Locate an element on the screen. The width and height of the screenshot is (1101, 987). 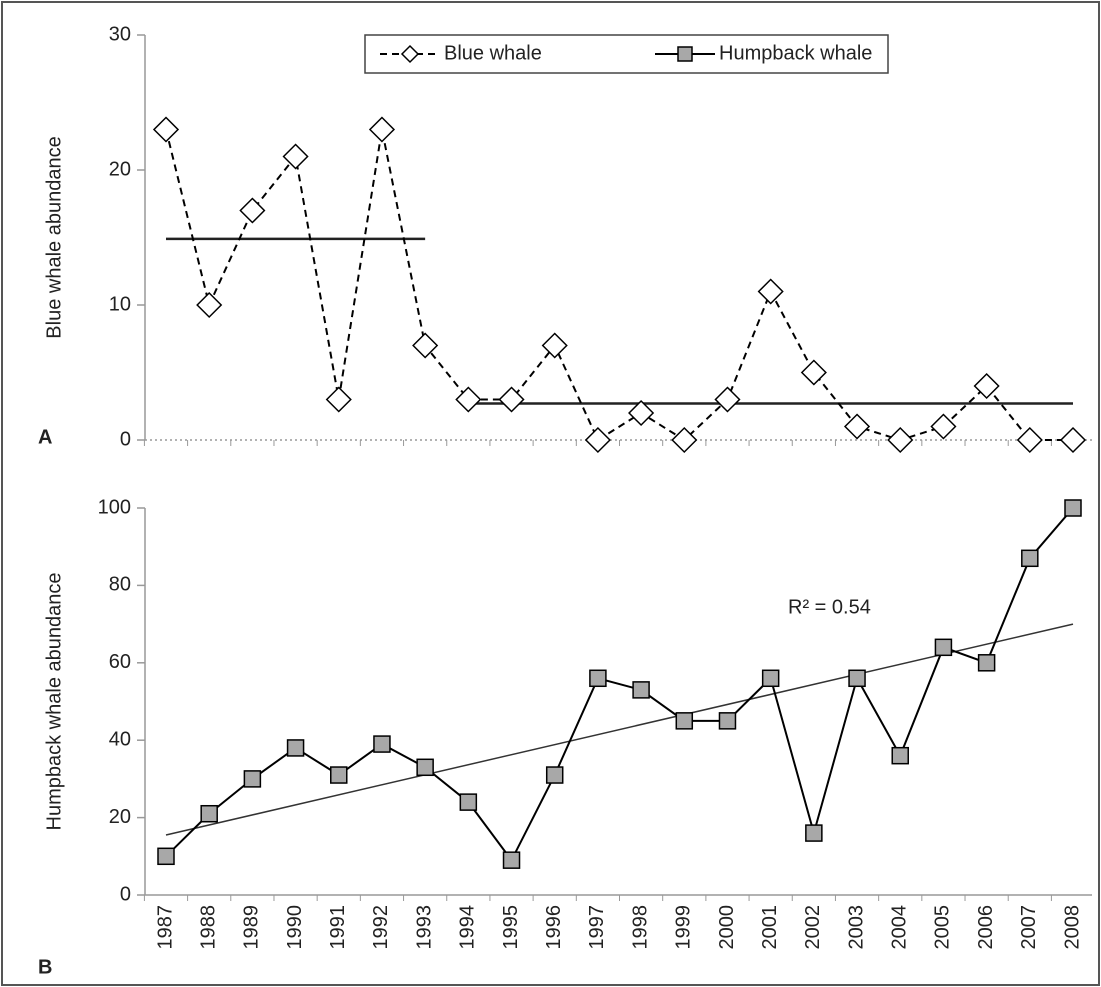
legend-label: Humpback whale is located at coordinates (795, 53).